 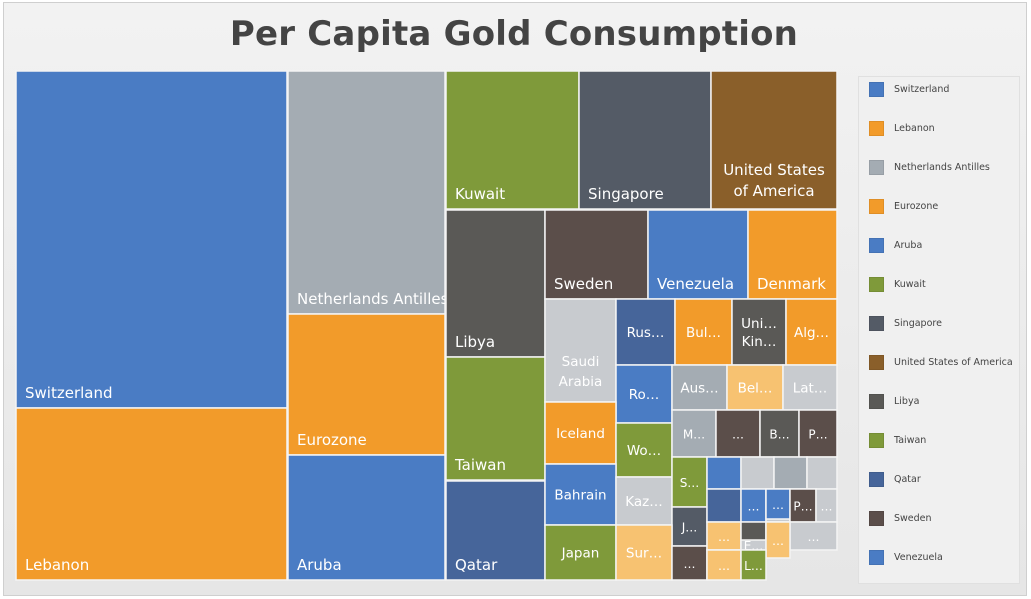 I want to click on tile-venezuela-12: Venezuela, so click(x=698, y=254).